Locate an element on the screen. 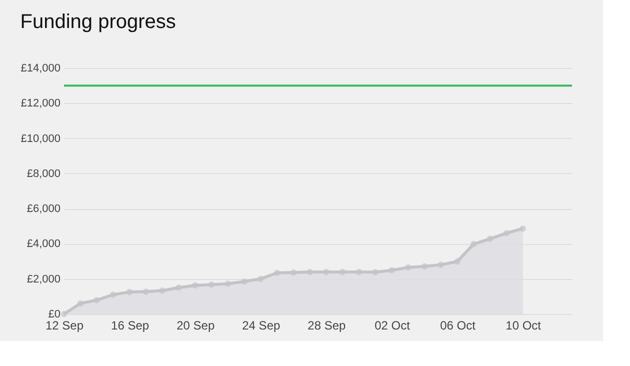 This screenshot has height=366, width=630. y-tick-label: £10,000 is located at coordinates (40, 138).